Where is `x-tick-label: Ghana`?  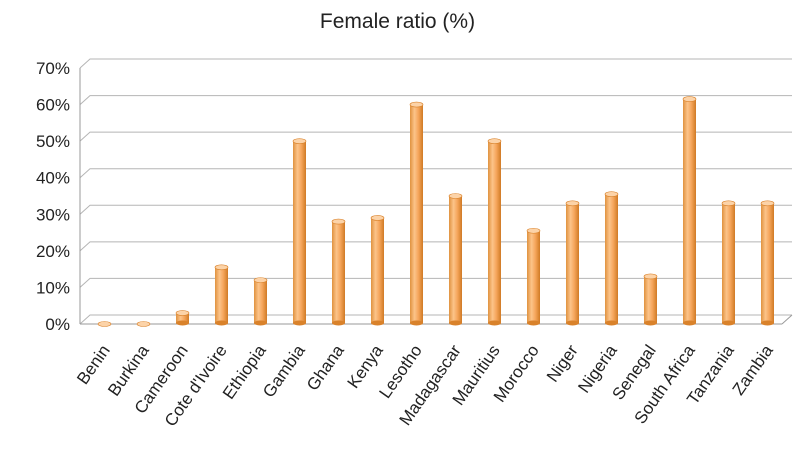
x-tick-label: Ghana is located at coordinates (325, 367).